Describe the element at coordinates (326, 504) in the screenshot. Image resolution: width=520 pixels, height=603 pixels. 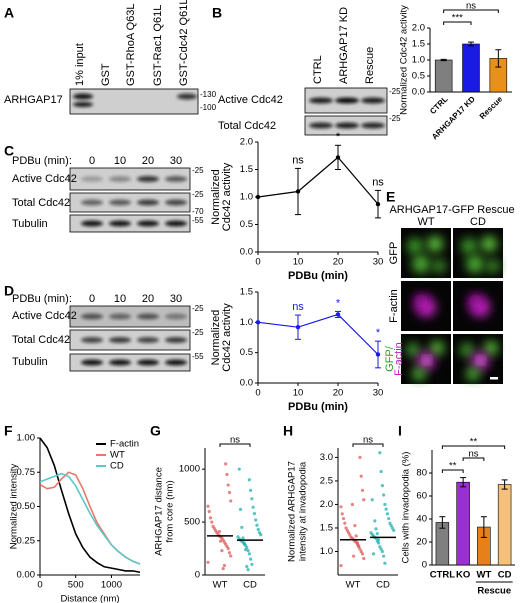
I see `y-tick-label: 2.0` at that location.